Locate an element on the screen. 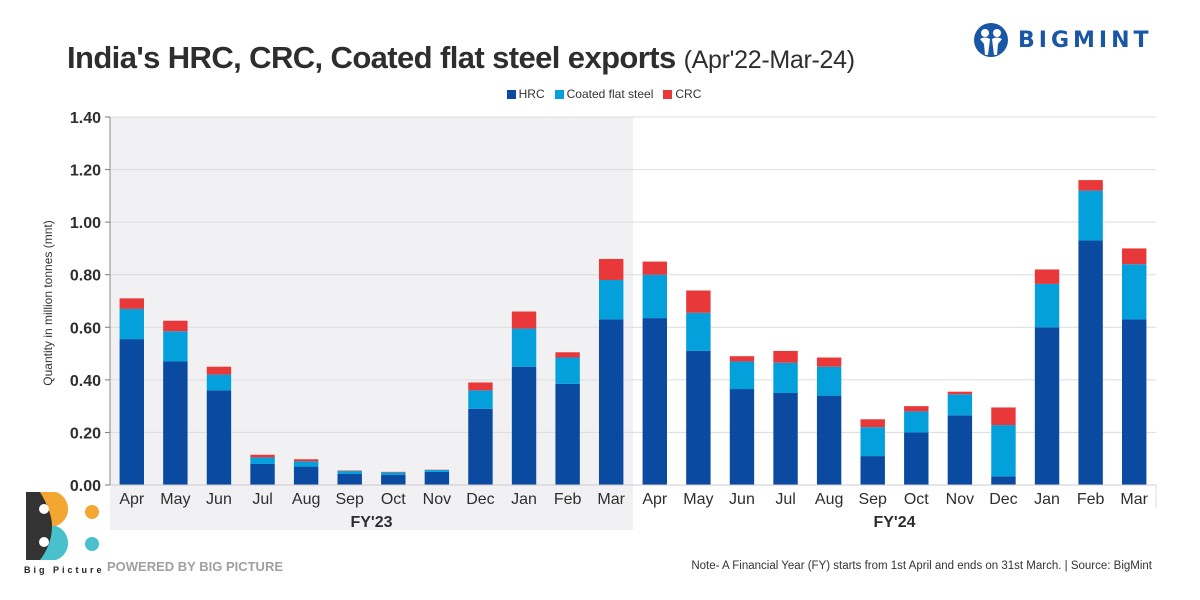 Image resolution: width=1200 pixels, height=600 pixels. y-tick-label: 1.40 is located at coordinates (85, 118).